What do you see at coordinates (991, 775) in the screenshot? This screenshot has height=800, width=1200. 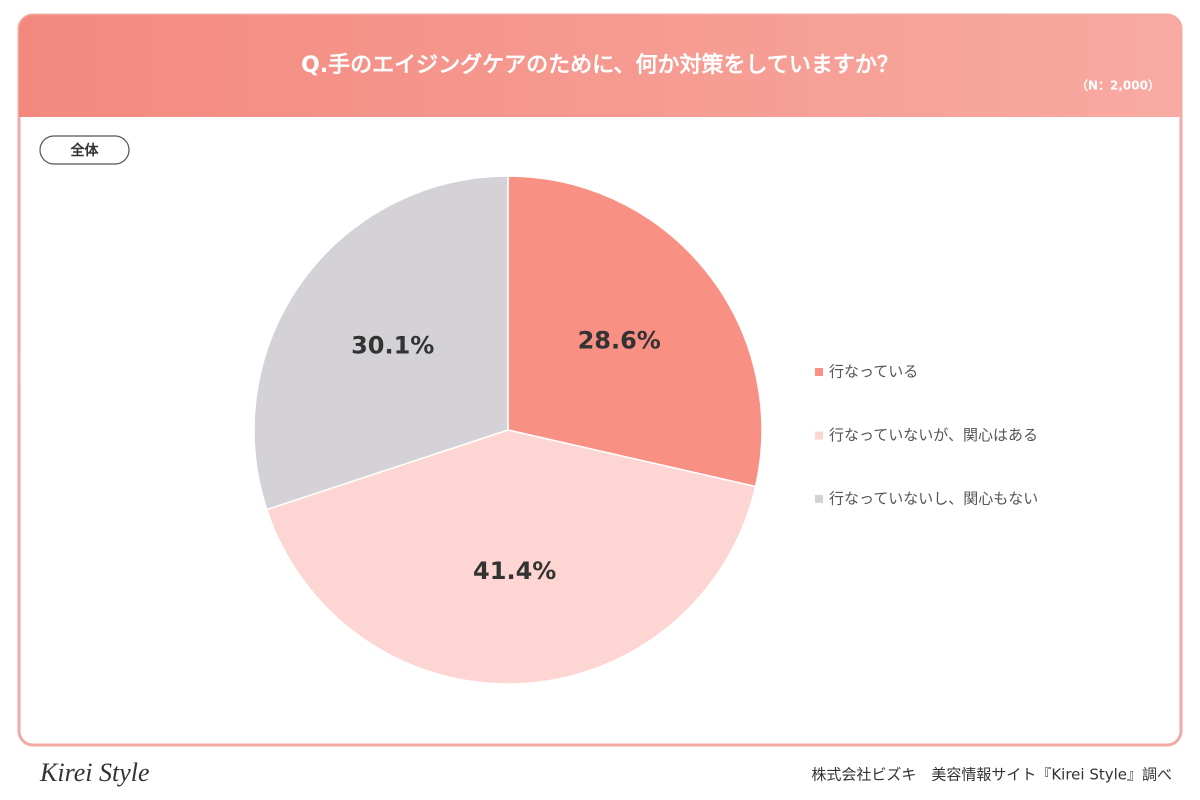 I see `source-note: 株式会社ビズキ 美容情報サイト『Kirei Style』調べ` at bounding box center [991, 775].